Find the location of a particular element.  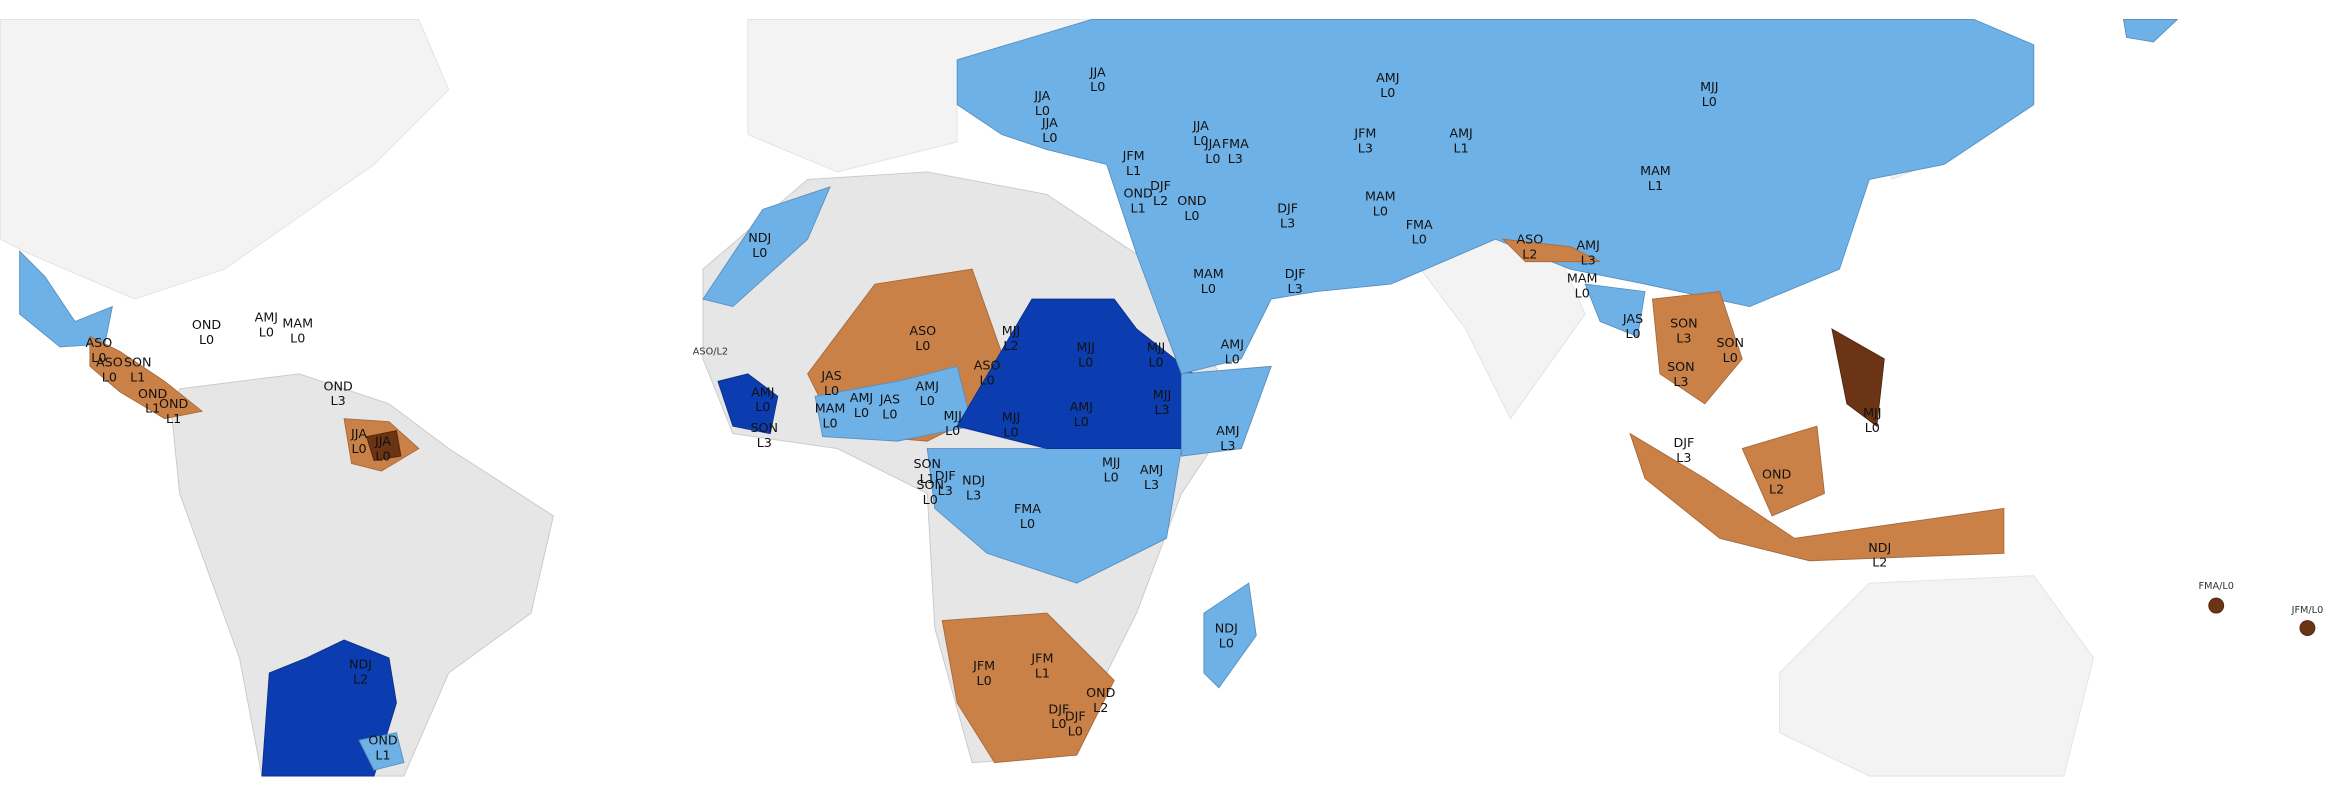

region-label: FMA L0 is located at coordinates (1027, 516).